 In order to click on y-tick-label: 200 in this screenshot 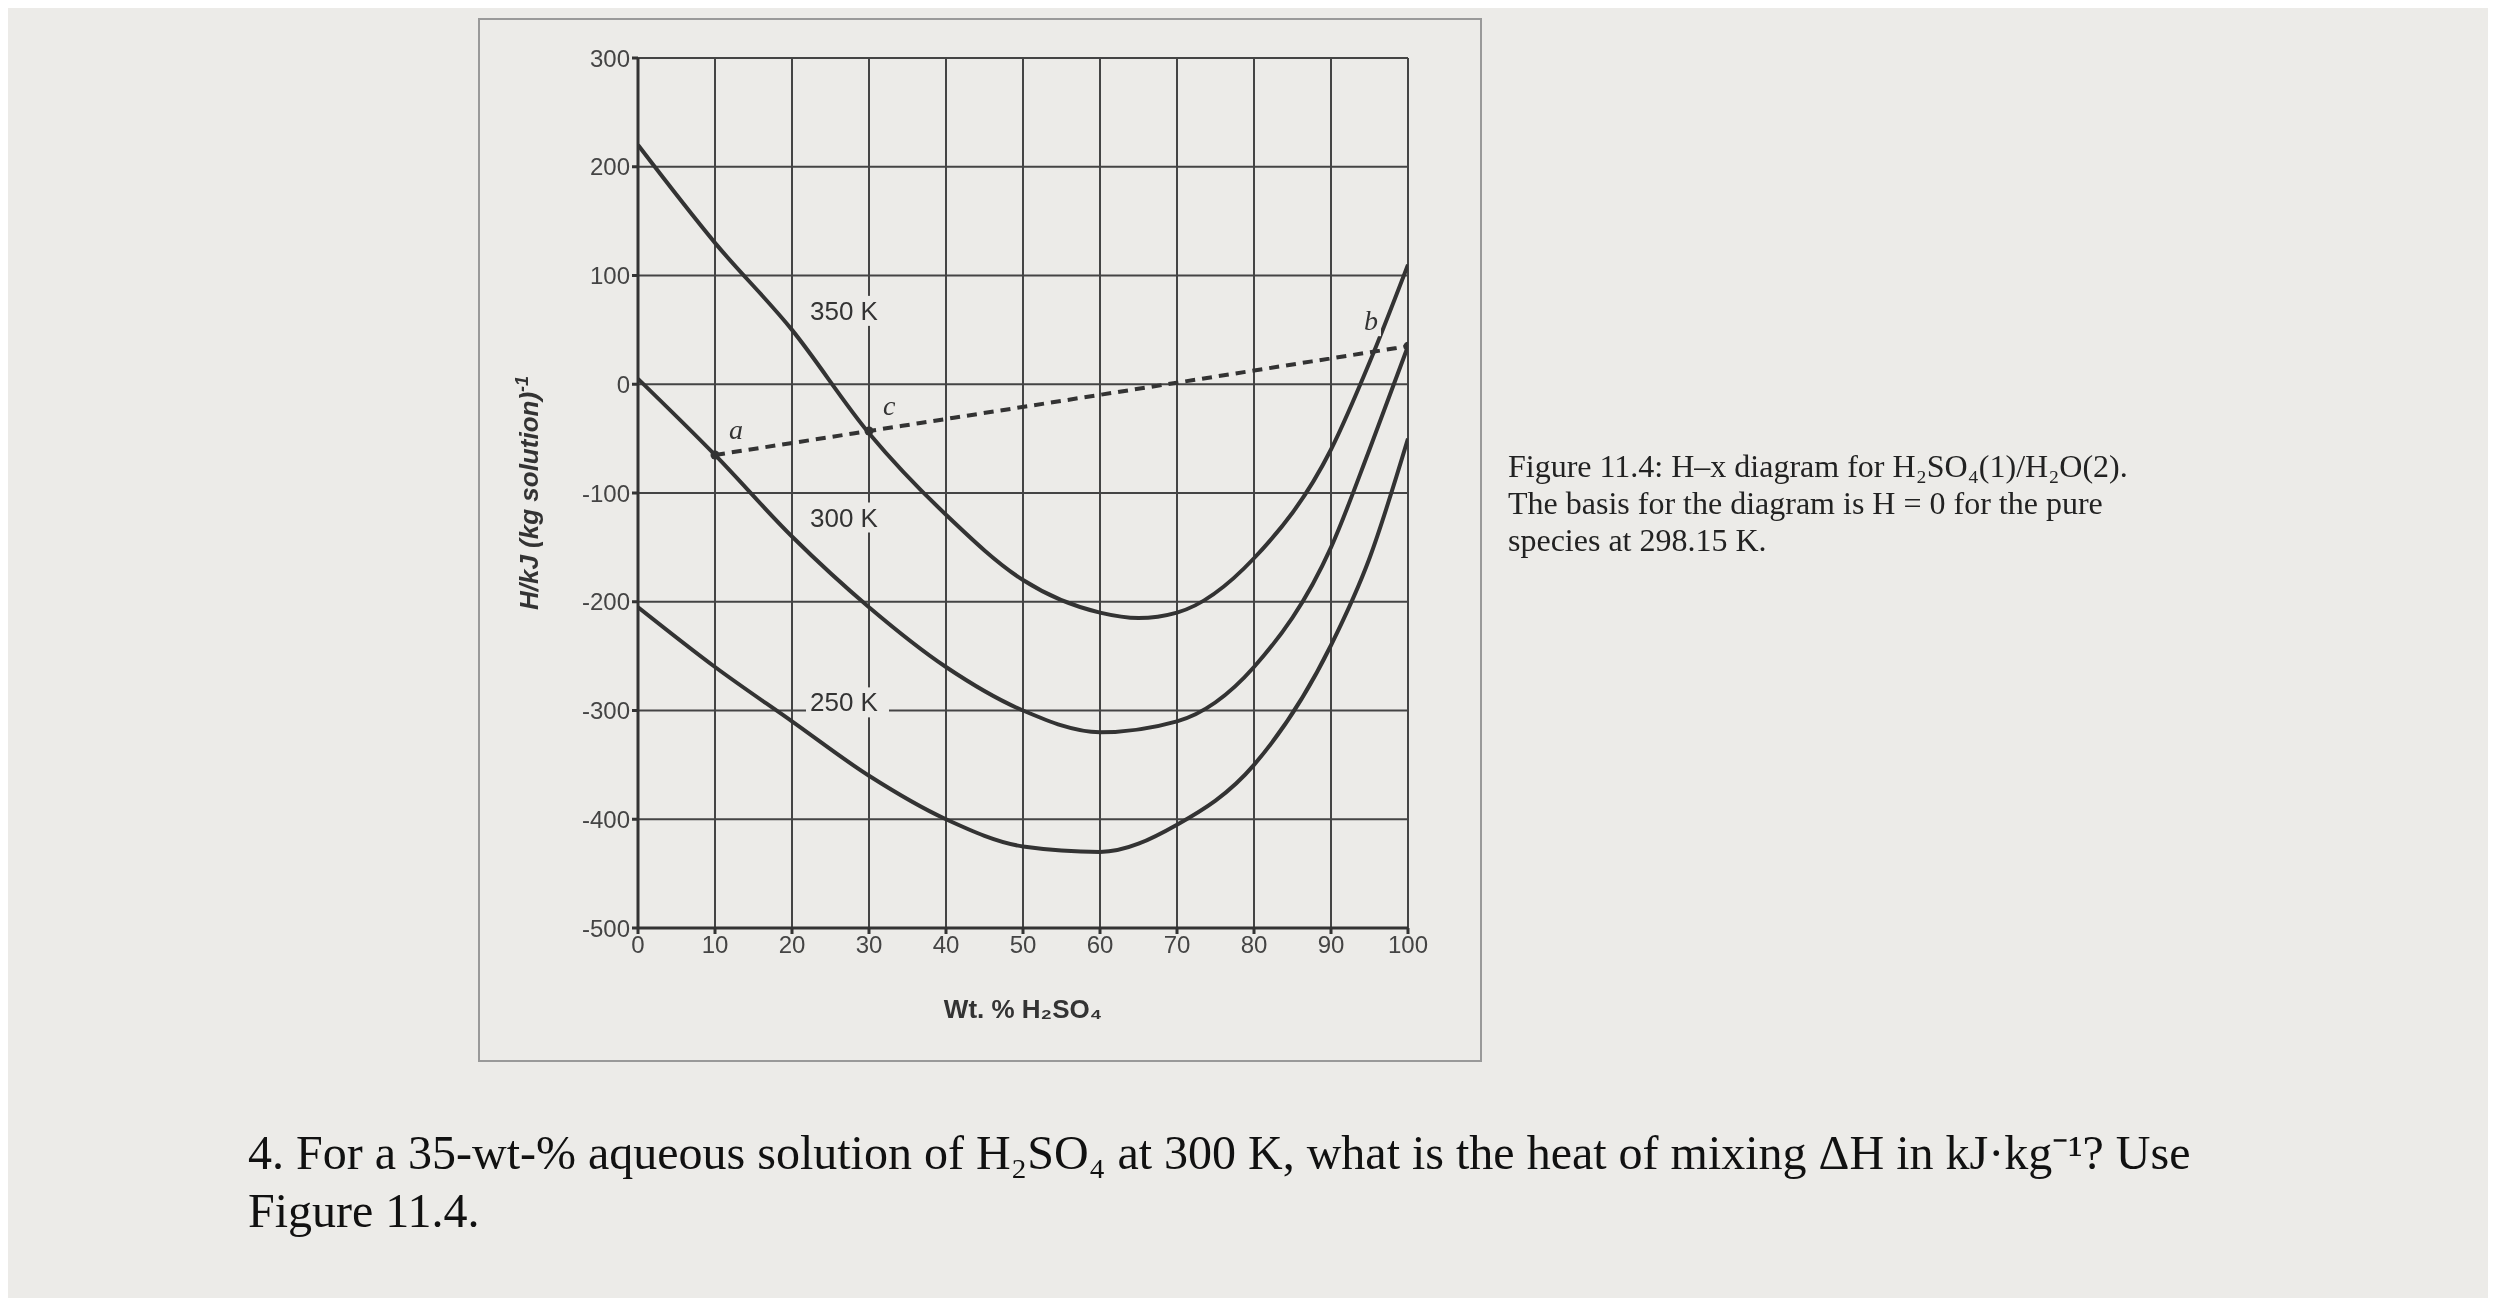, I will do `click(609, 167)`.